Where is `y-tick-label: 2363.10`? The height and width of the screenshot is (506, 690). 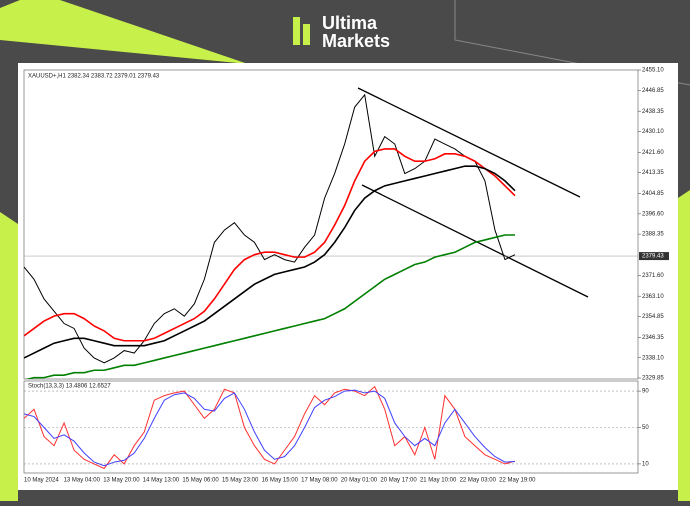 y-tick-label: 2363.10 is located at coordinates (653, 297).